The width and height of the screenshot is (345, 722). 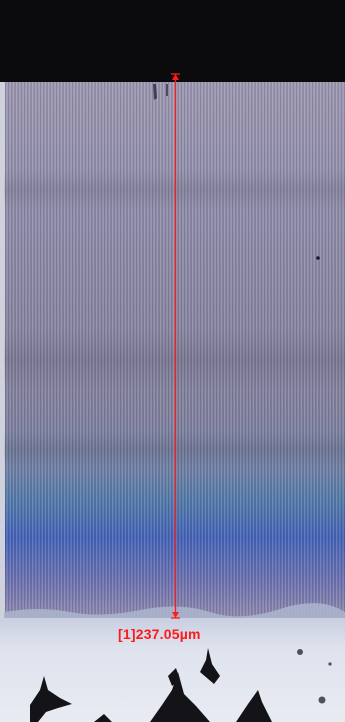 I want to click on defect-mark, so click(x=155, y=92).